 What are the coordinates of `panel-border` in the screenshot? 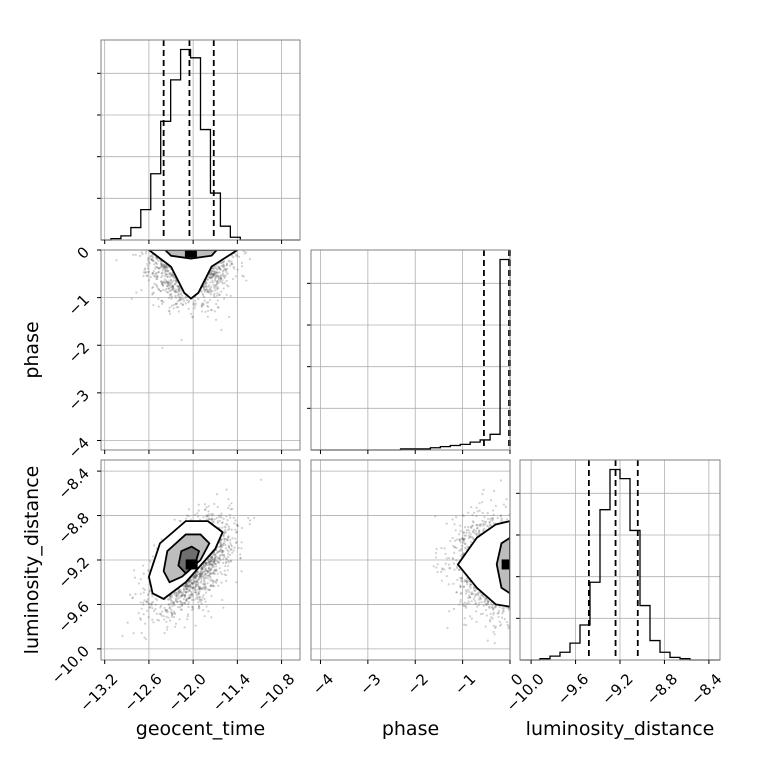 It's located at (200, 140).